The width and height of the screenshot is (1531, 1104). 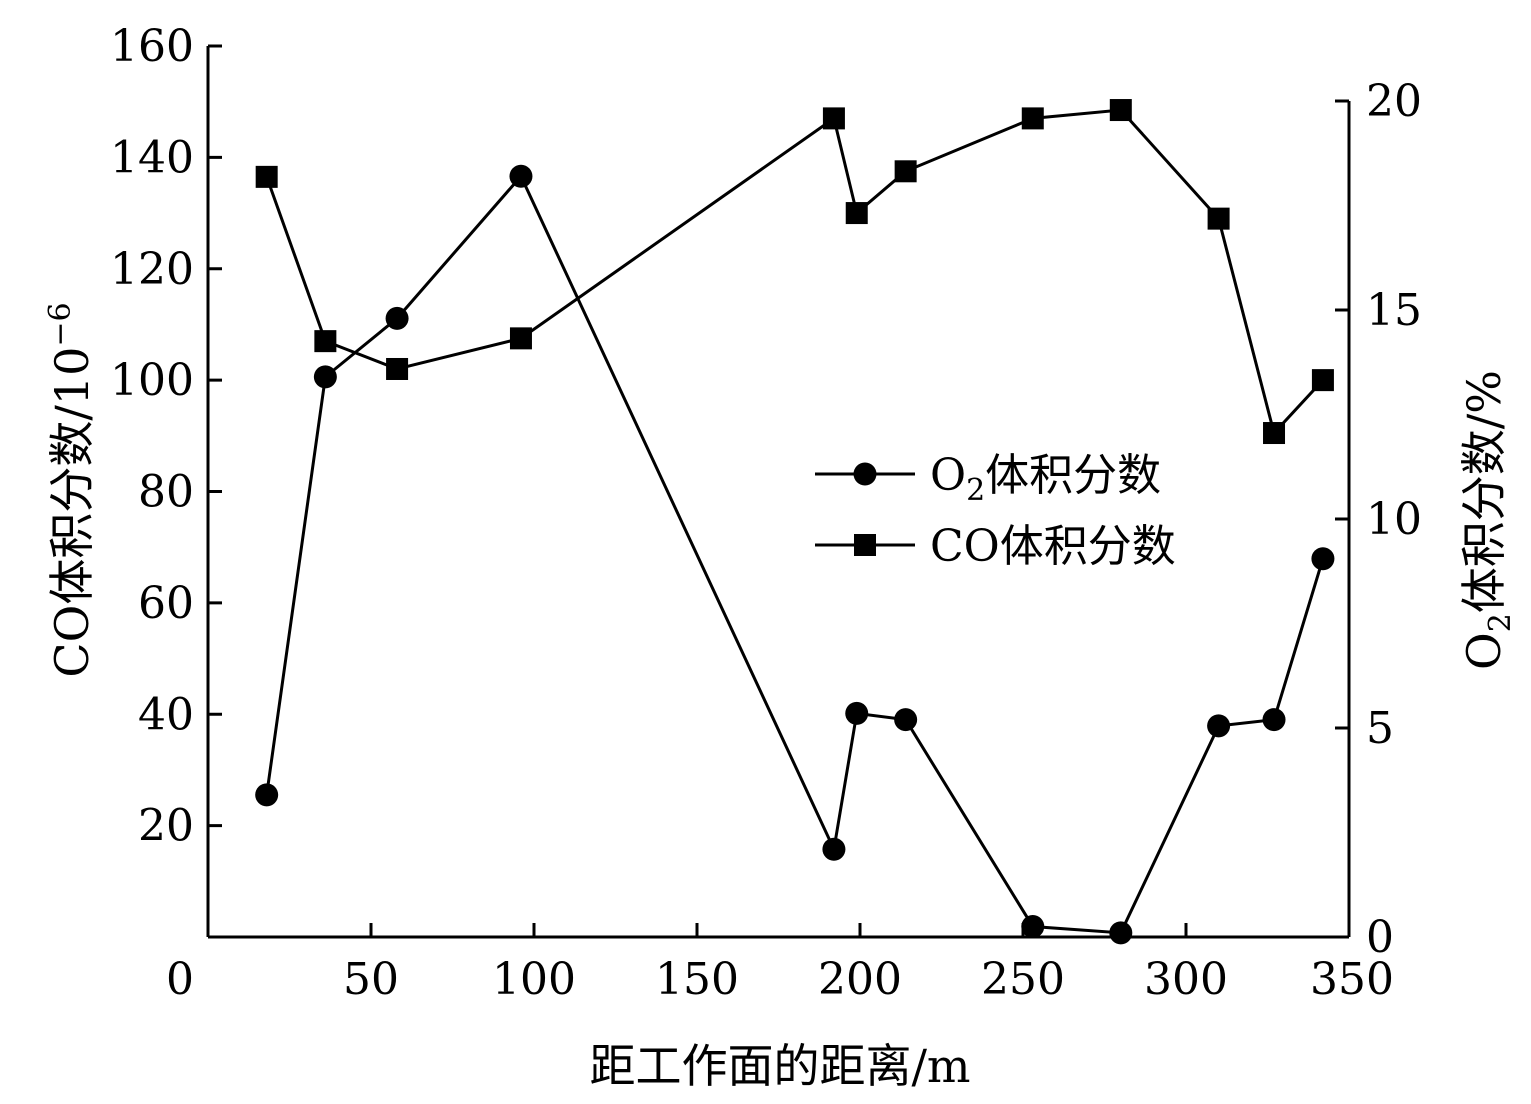 I want to click on left-tick-label: 60, so click(x=166, y=603).